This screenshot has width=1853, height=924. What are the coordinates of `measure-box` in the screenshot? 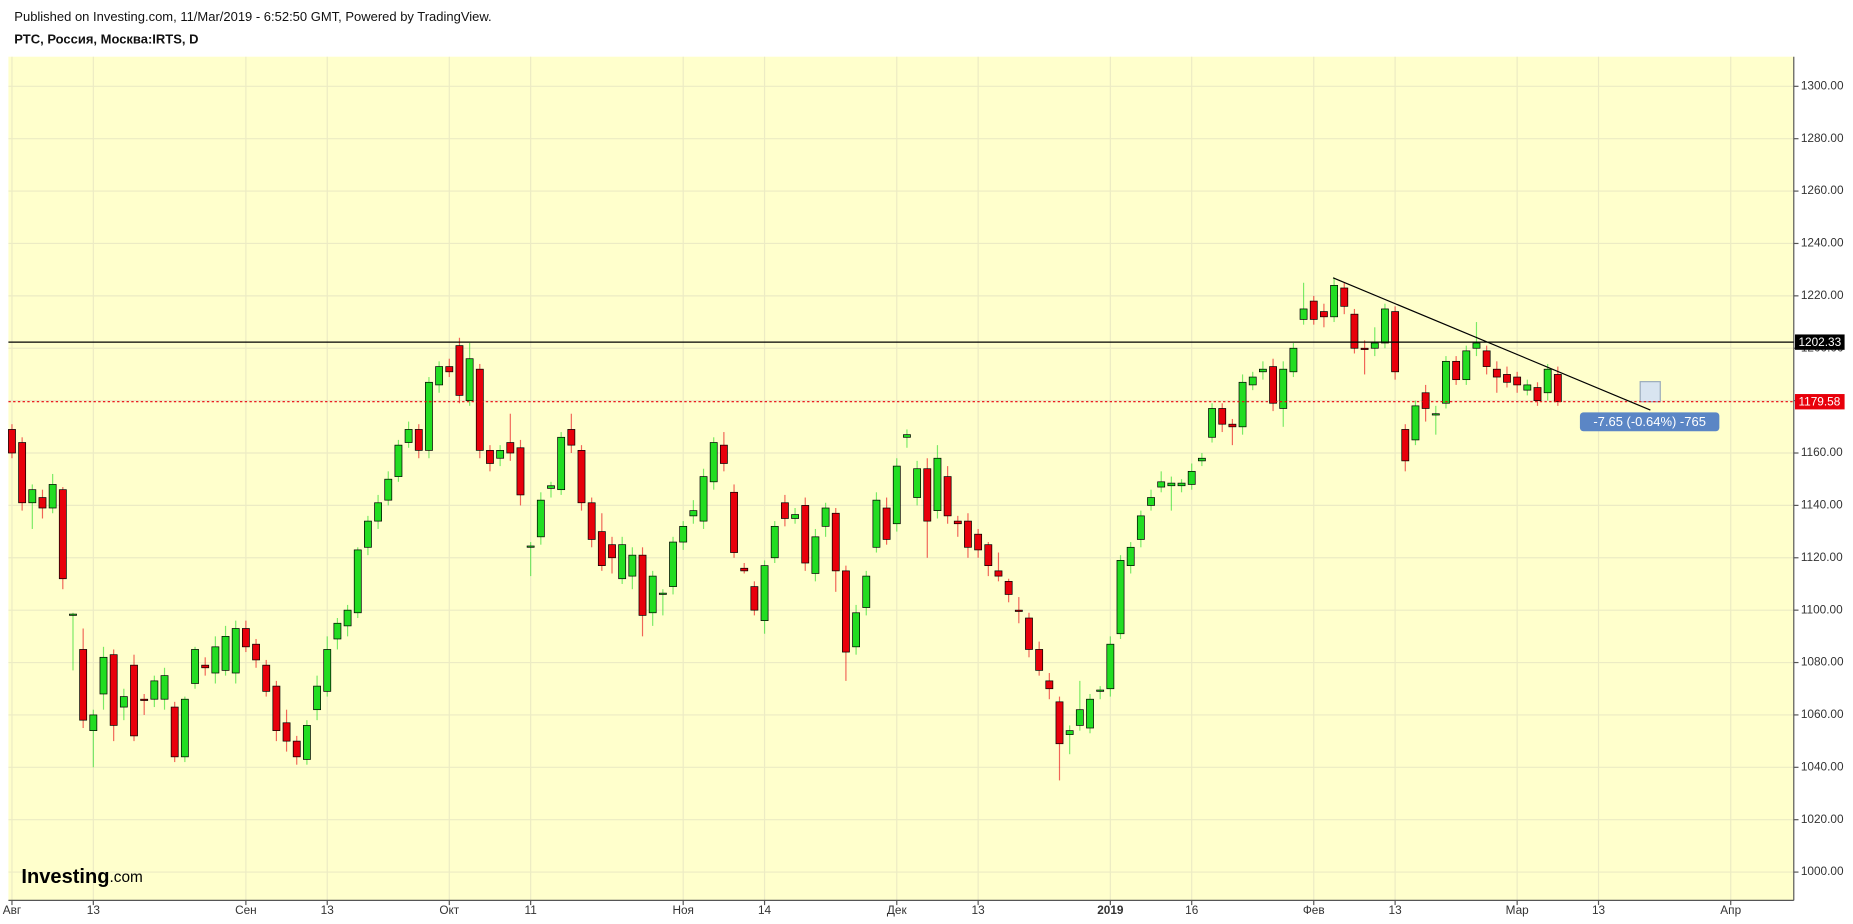 It's located at (1649, 422).